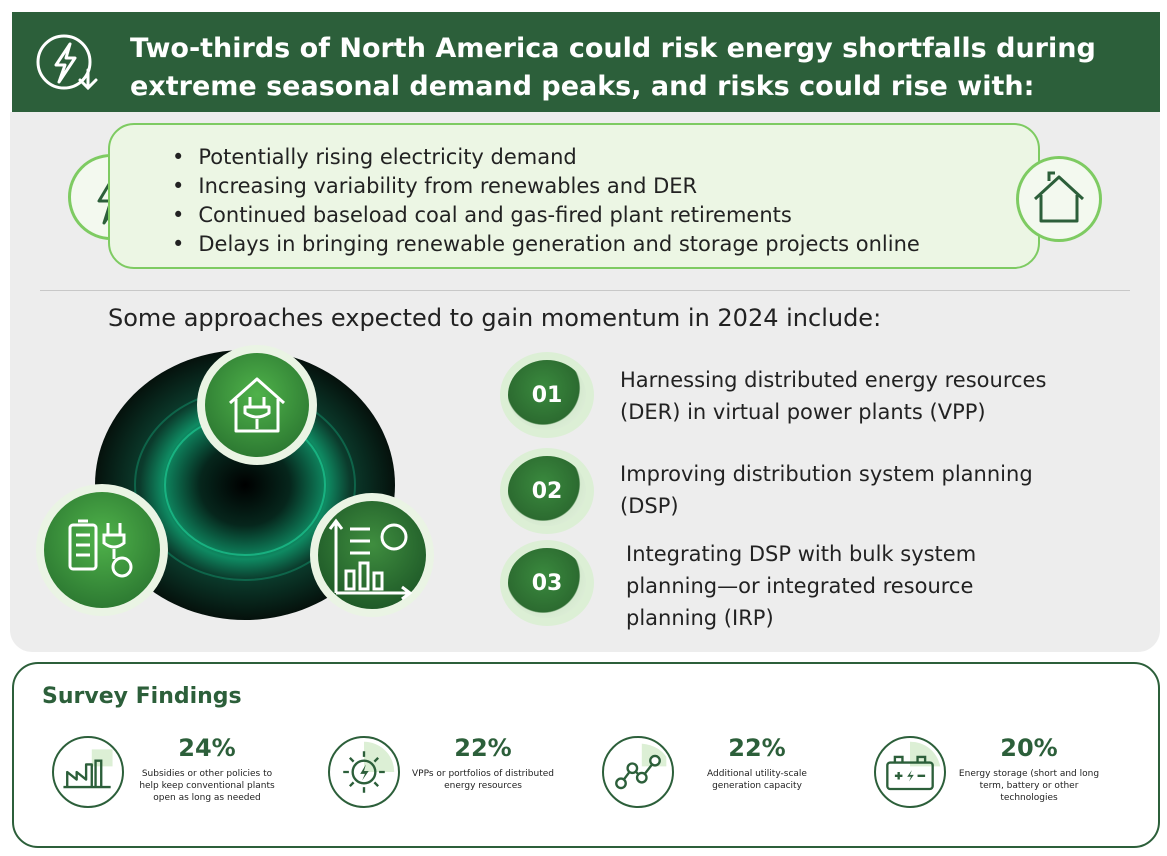  I want to click on divider, so click(585, 290).